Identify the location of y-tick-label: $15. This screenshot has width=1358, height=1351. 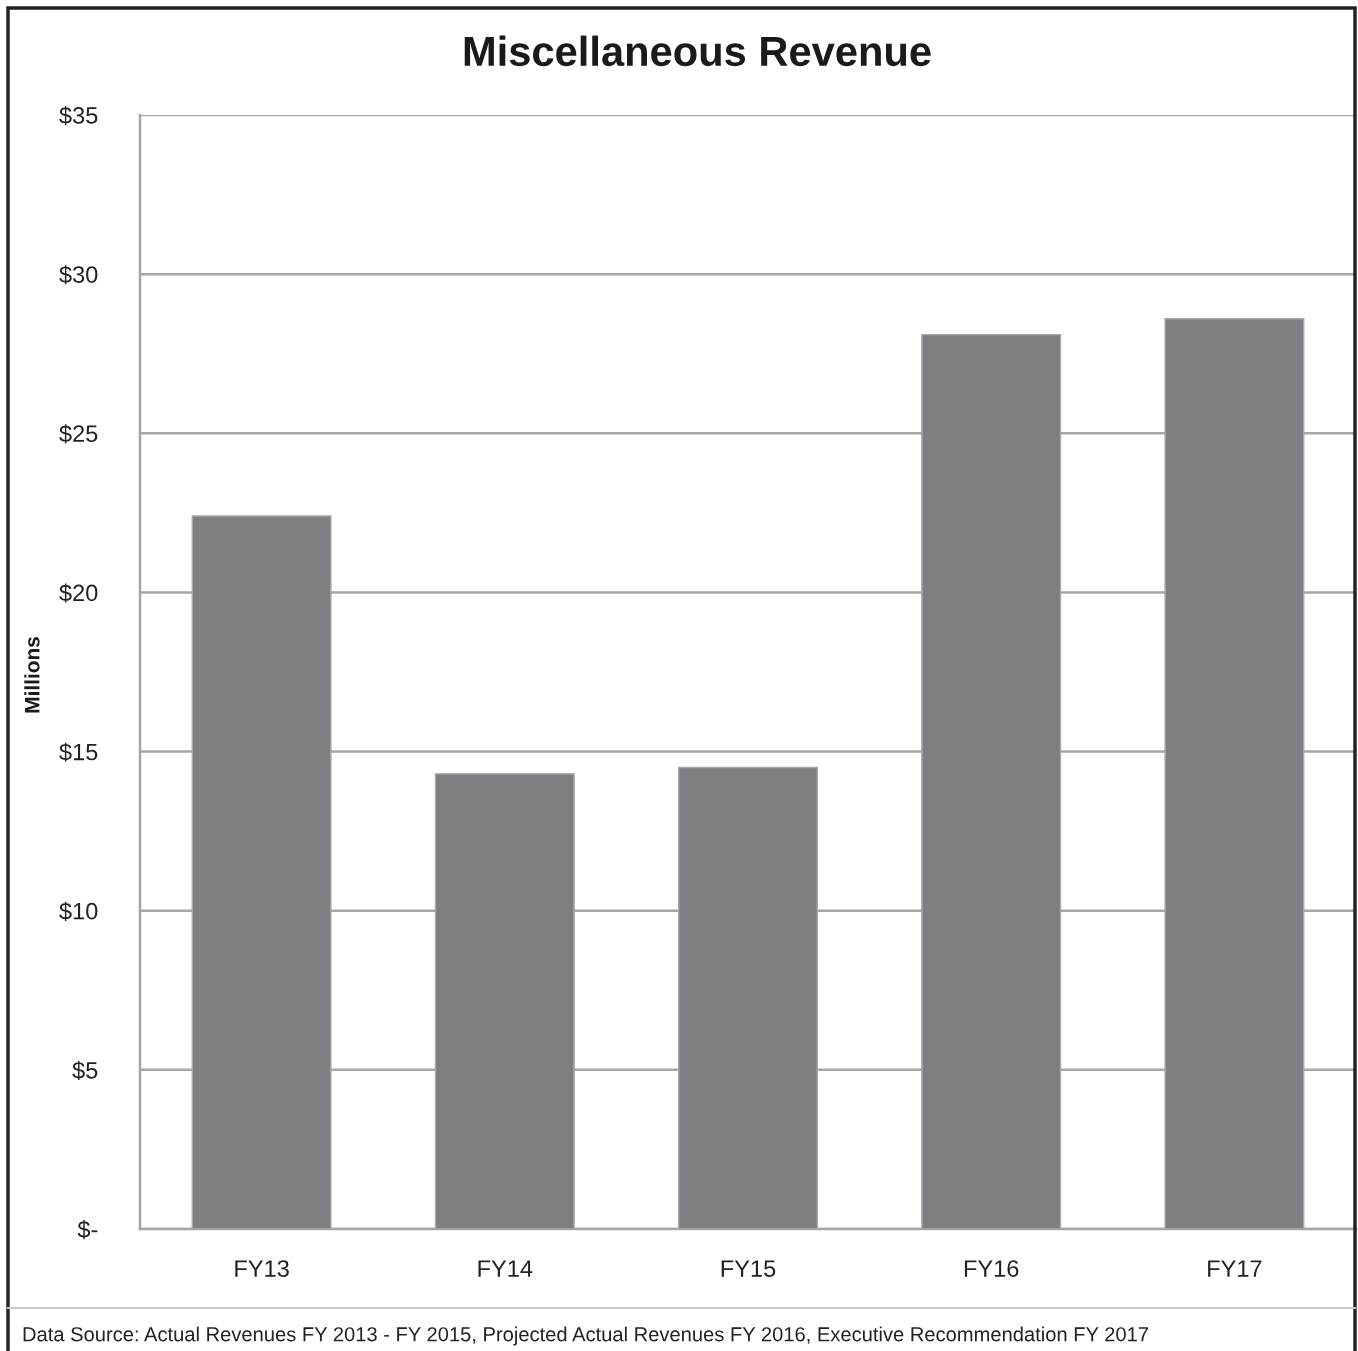
(78, 752).